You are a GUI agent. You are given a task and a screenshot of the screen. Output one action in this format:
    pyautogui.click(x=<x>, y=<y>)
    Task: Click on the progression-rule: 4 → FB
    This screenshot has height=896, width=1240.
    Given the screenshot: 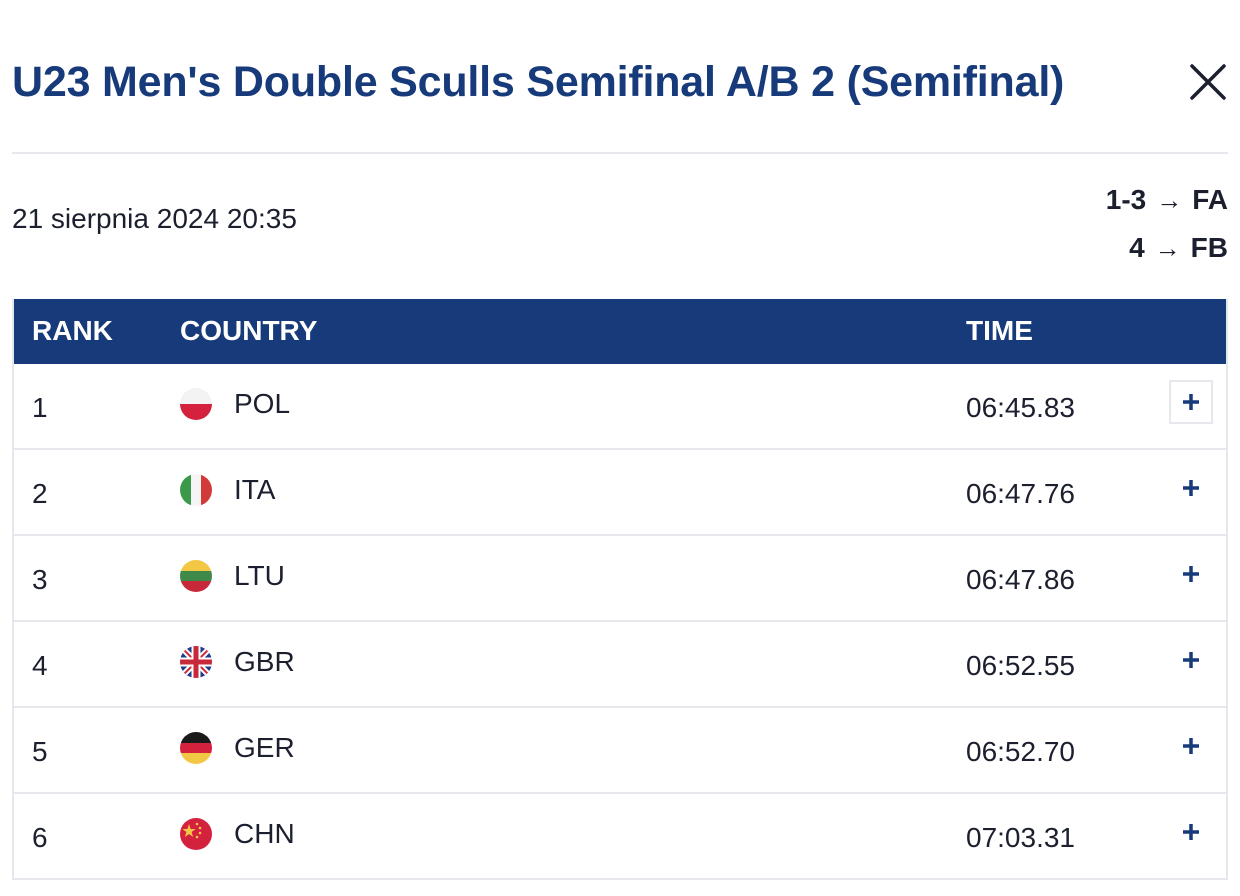 What is the action you would take?
    pyautogui.click(x=1167, y=248)
    